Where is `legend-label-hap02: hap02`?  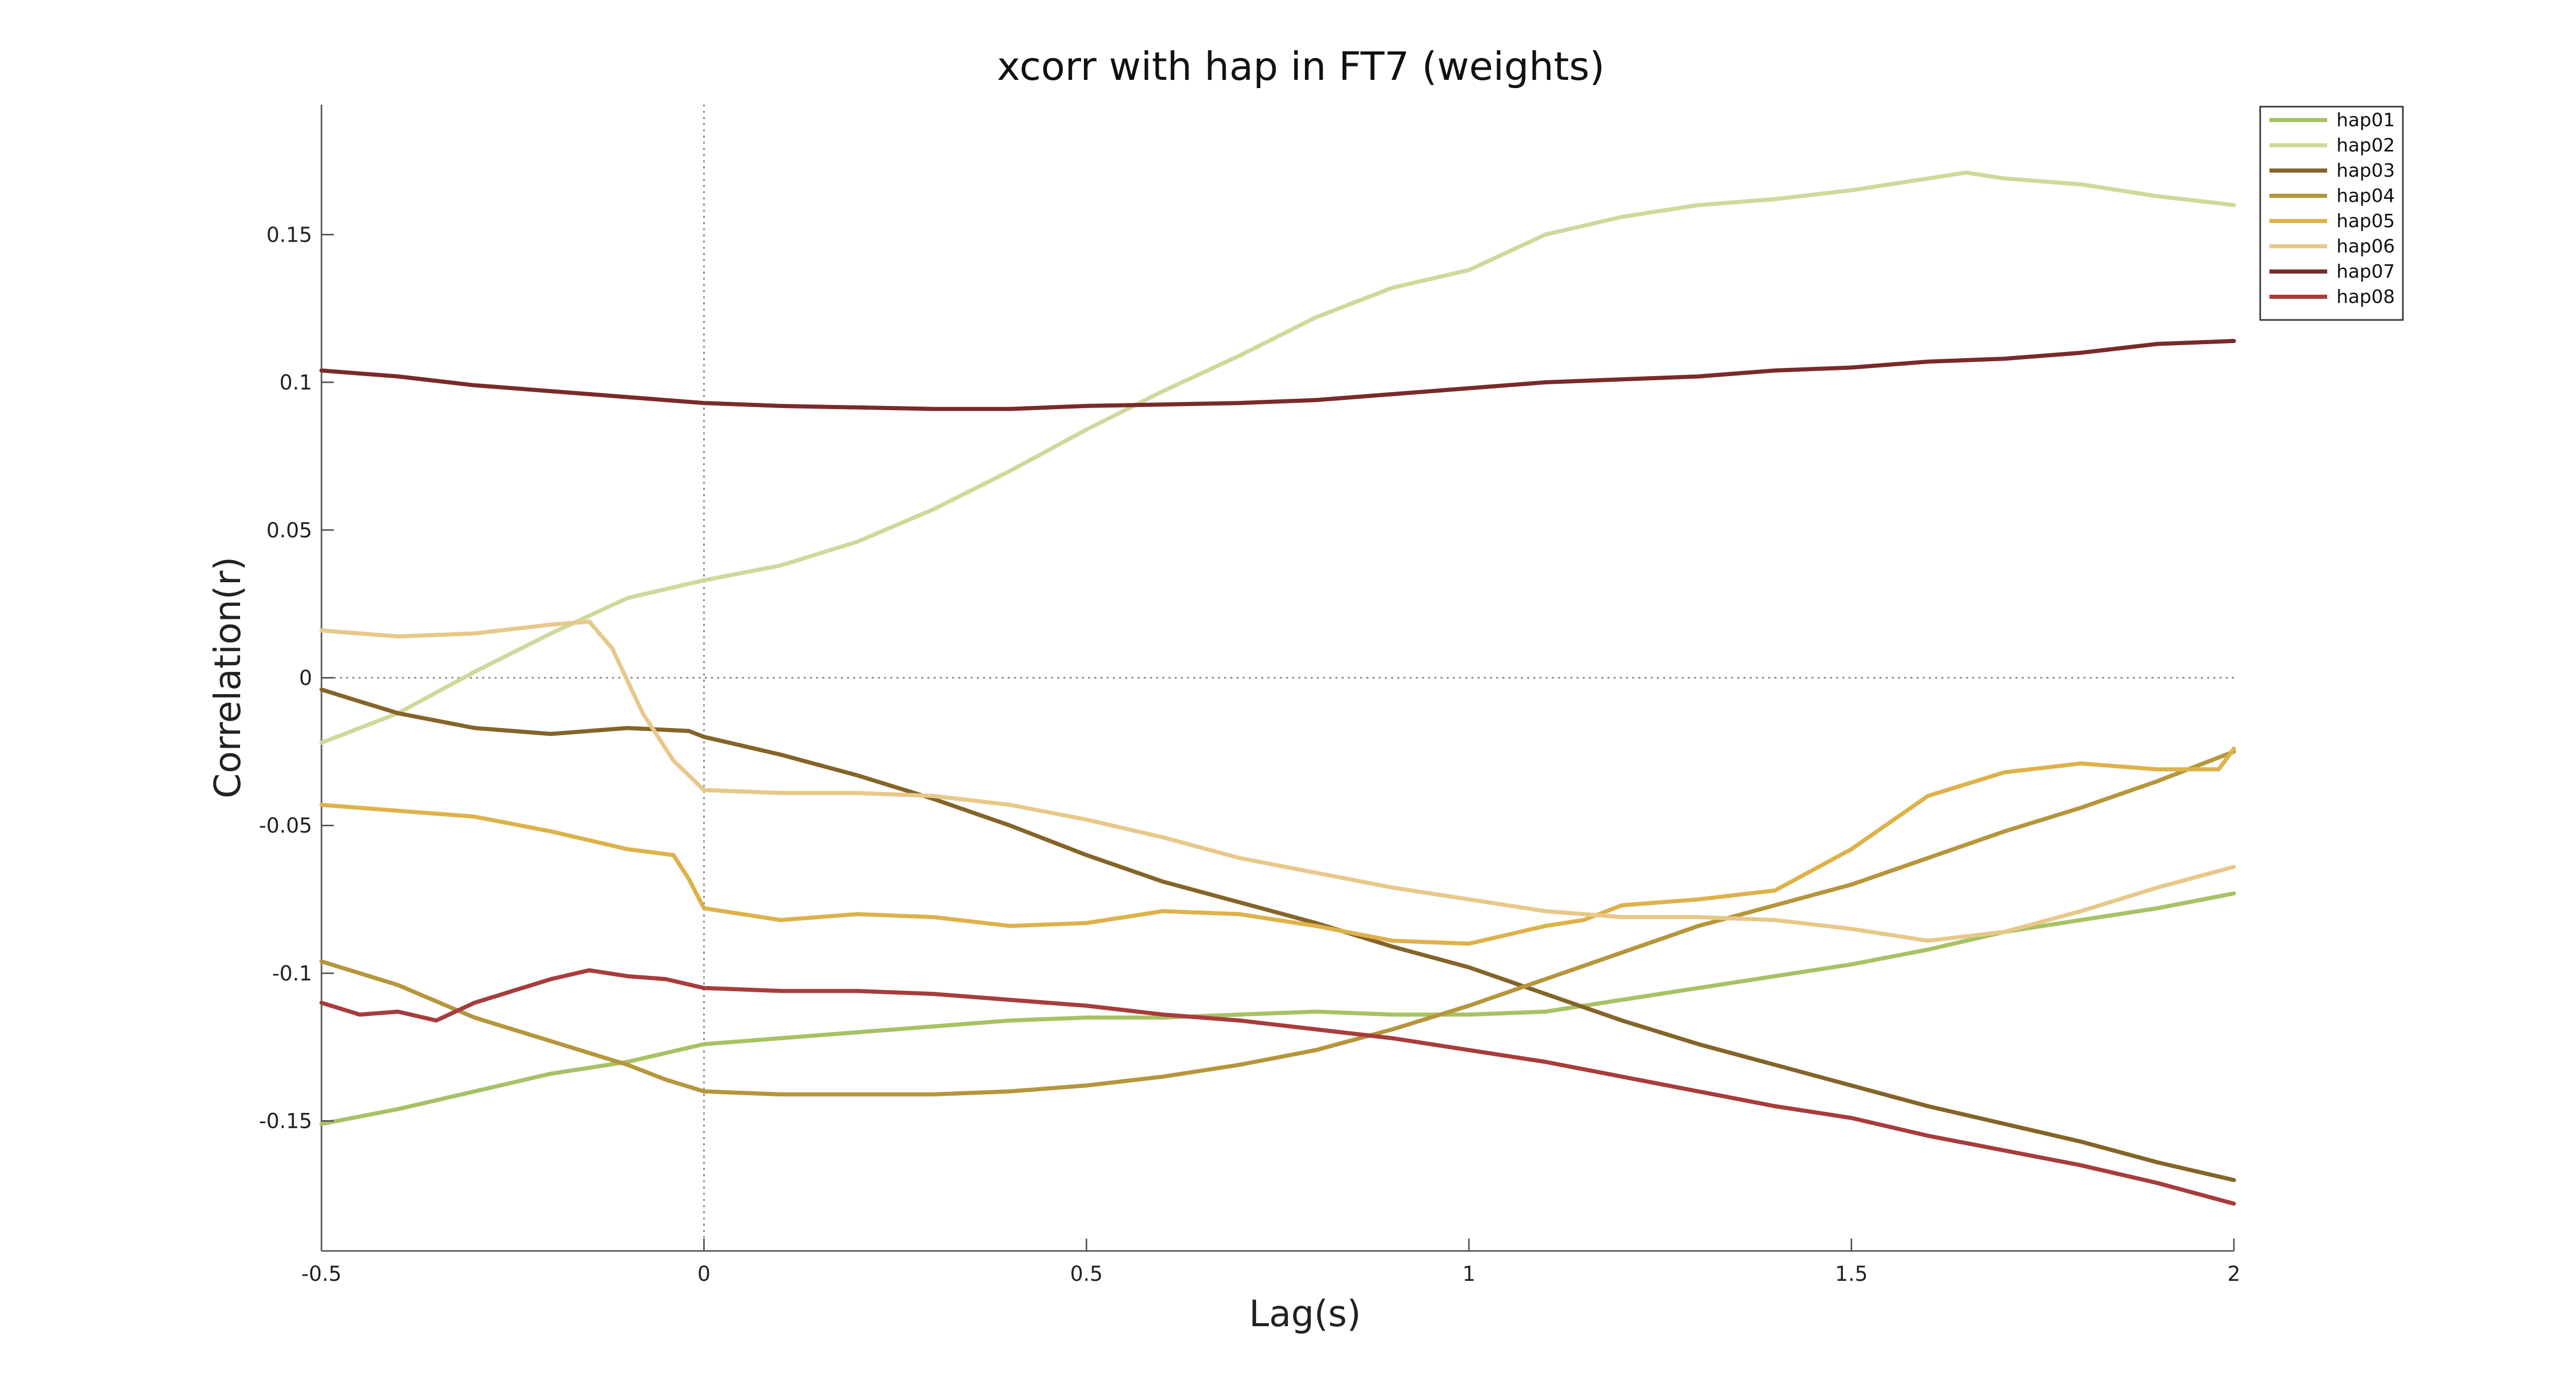
legend-label-hap02: hap02 is located at coordinates (2365, 145).